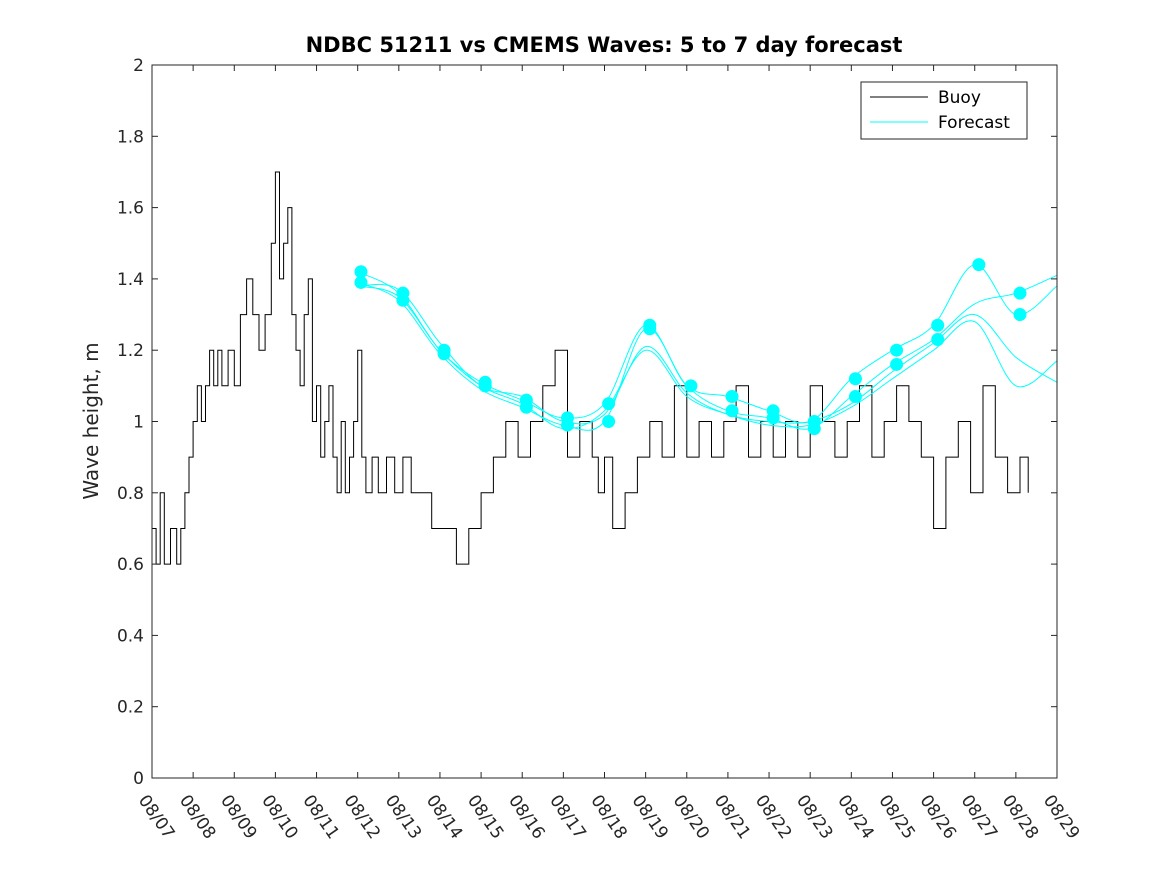 The image size is (1167, 875). Describe the element at coordinates (130, 494) in the screenshot. I see `y-tick-label: 0.8` at that location.